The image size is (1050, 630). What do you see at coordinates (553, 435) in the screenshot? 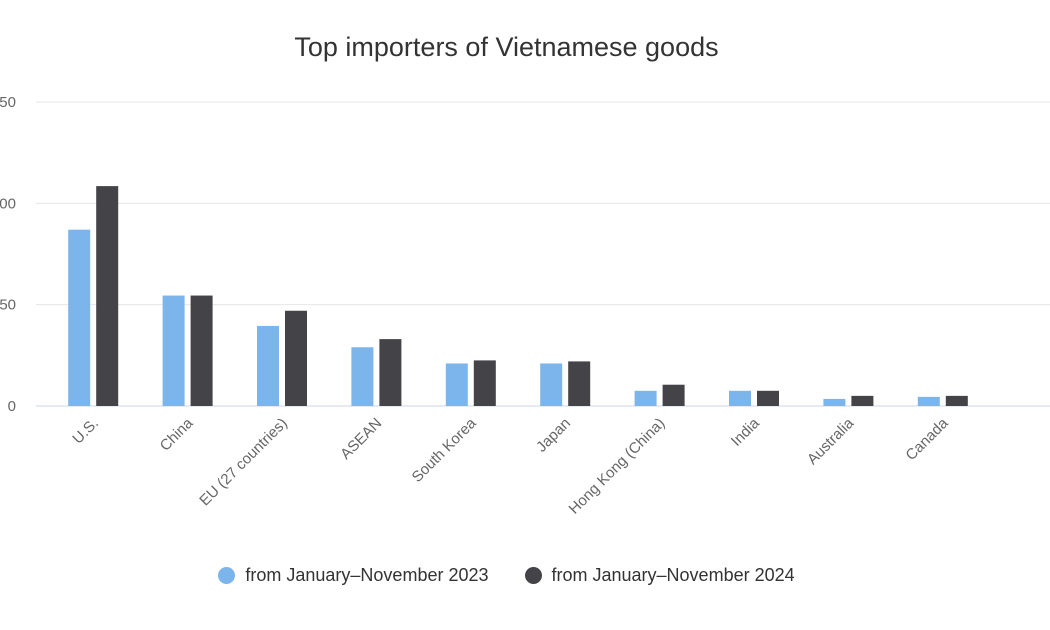
I see `x-tick-label: Japan` at bounding box center [553, 435].